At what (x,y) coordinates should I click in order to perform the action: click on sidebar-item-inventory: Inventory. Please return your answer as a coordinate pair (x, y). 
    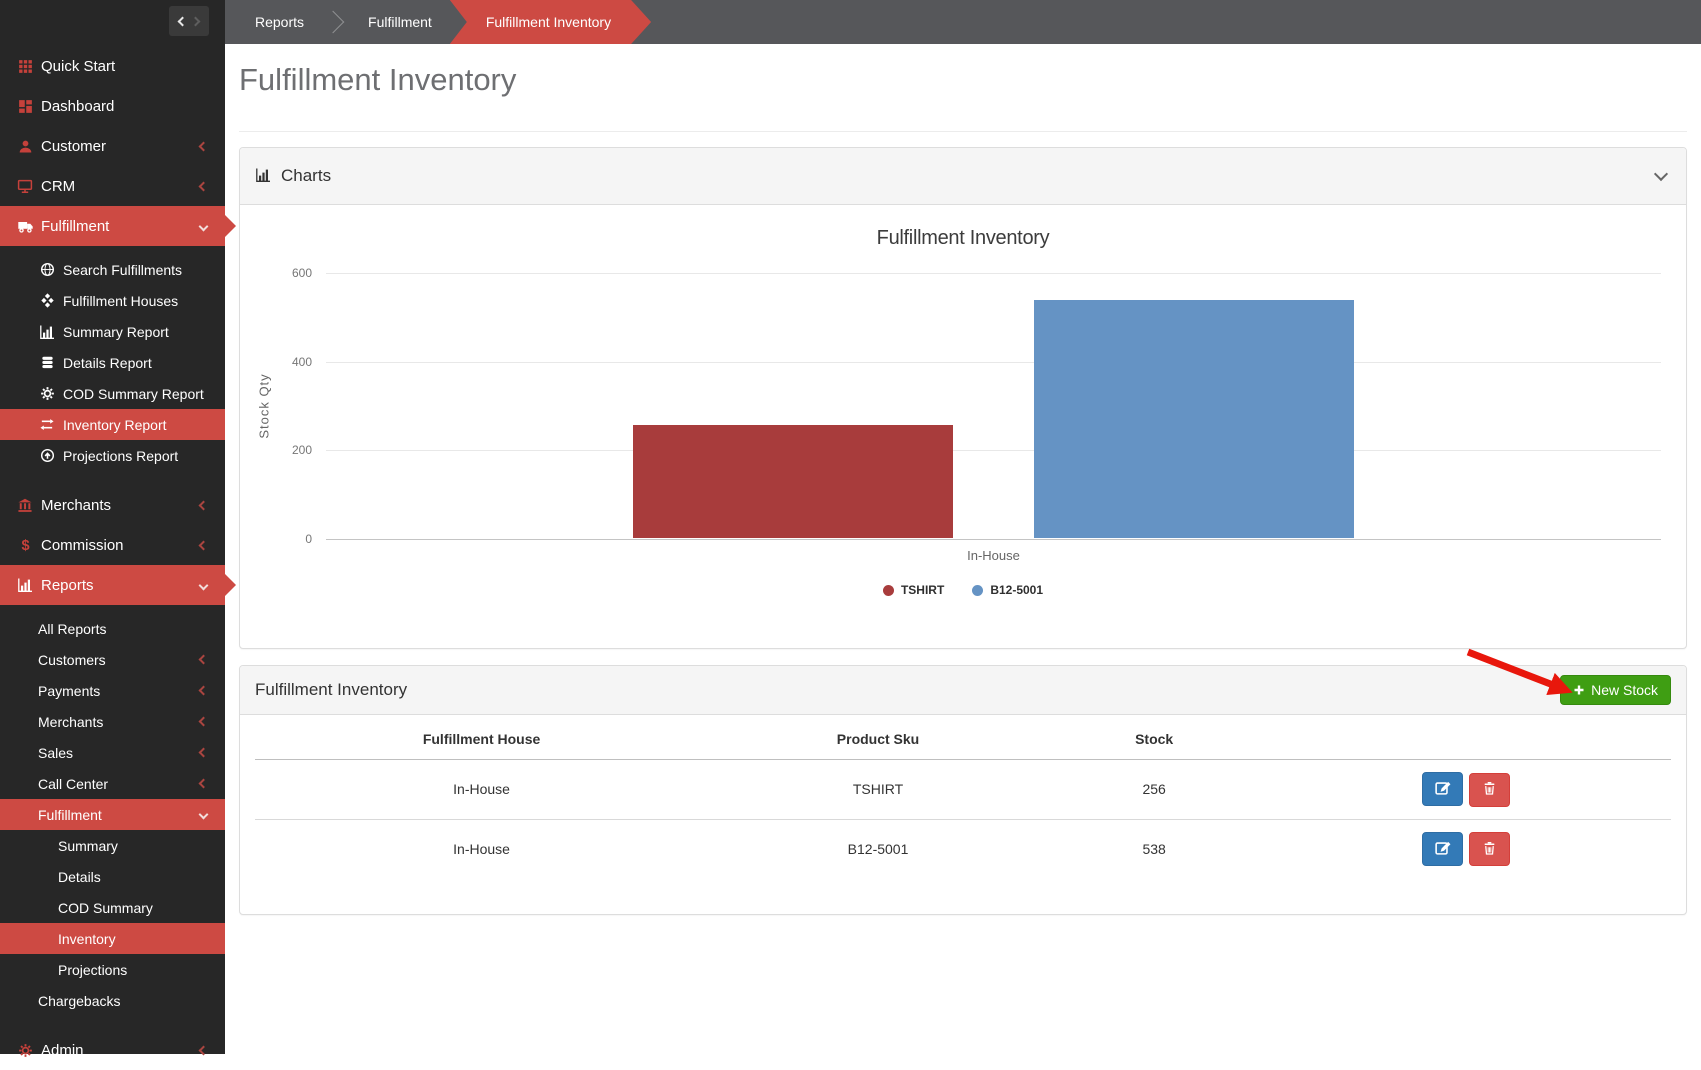
    Looking at the image, I should click on (112, 938).